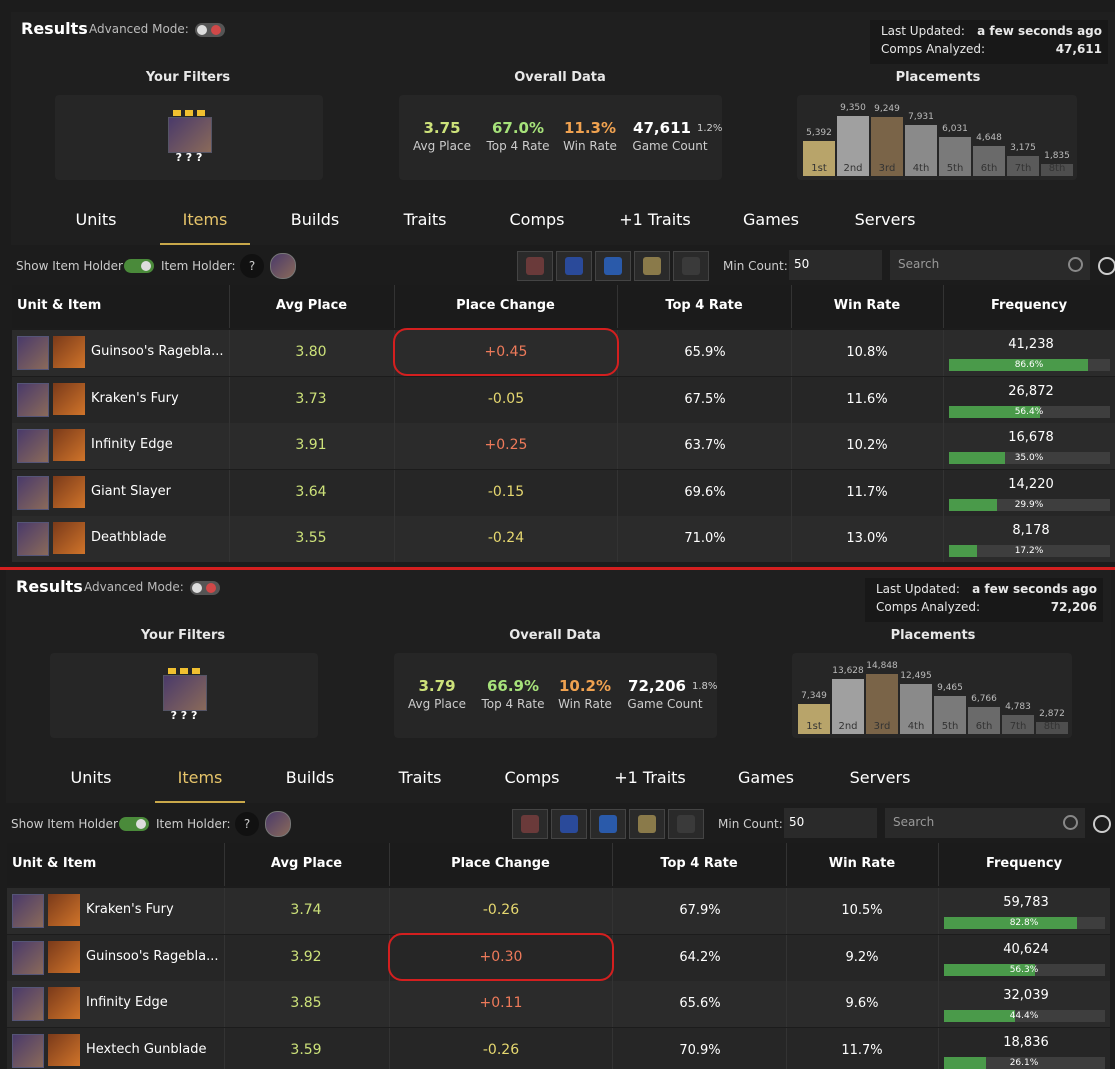 The image size is (1115, 1069). I want to click on stat-value: 67.0%, so click(518, 128).